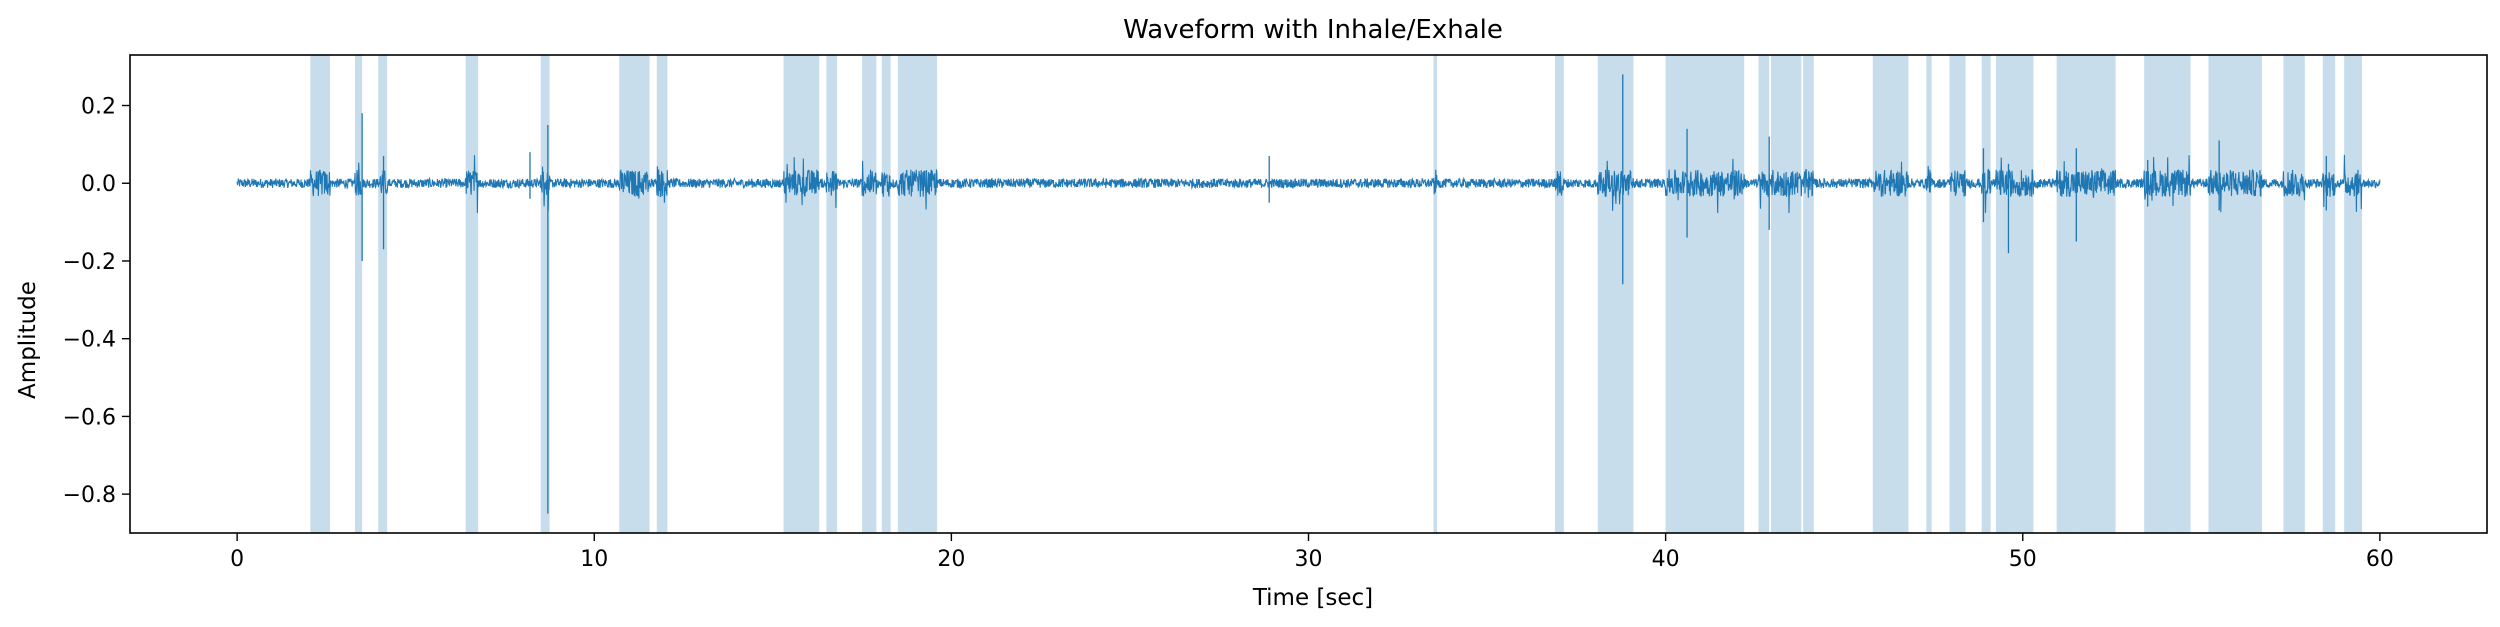 The height and width of the screenshot is (627, 2500). Describe the element at coordinates (1308, 184) in the screenshot. I see `waveform-line` at that location.